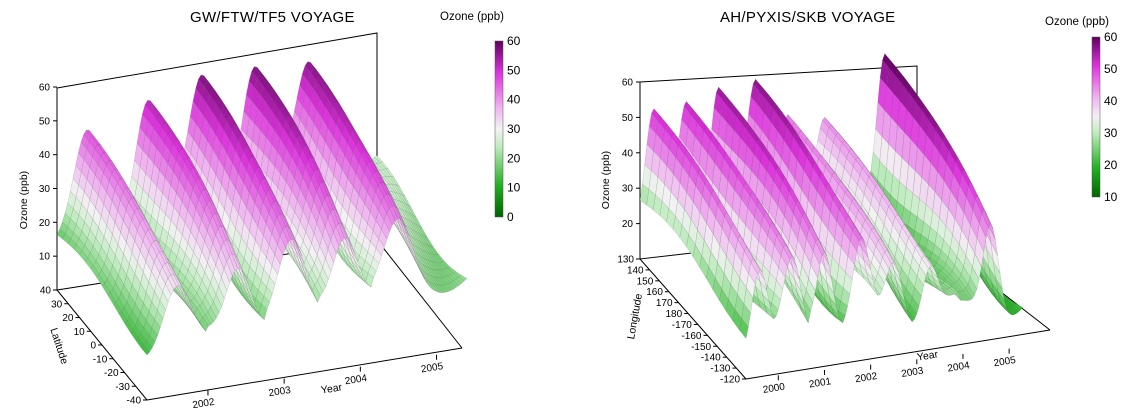 This screenshot has width=1134, height=415. Describe the element at coordinates (628, 189) in the screenshot. I see `chart-2-z-tick-label: 30` at that location.